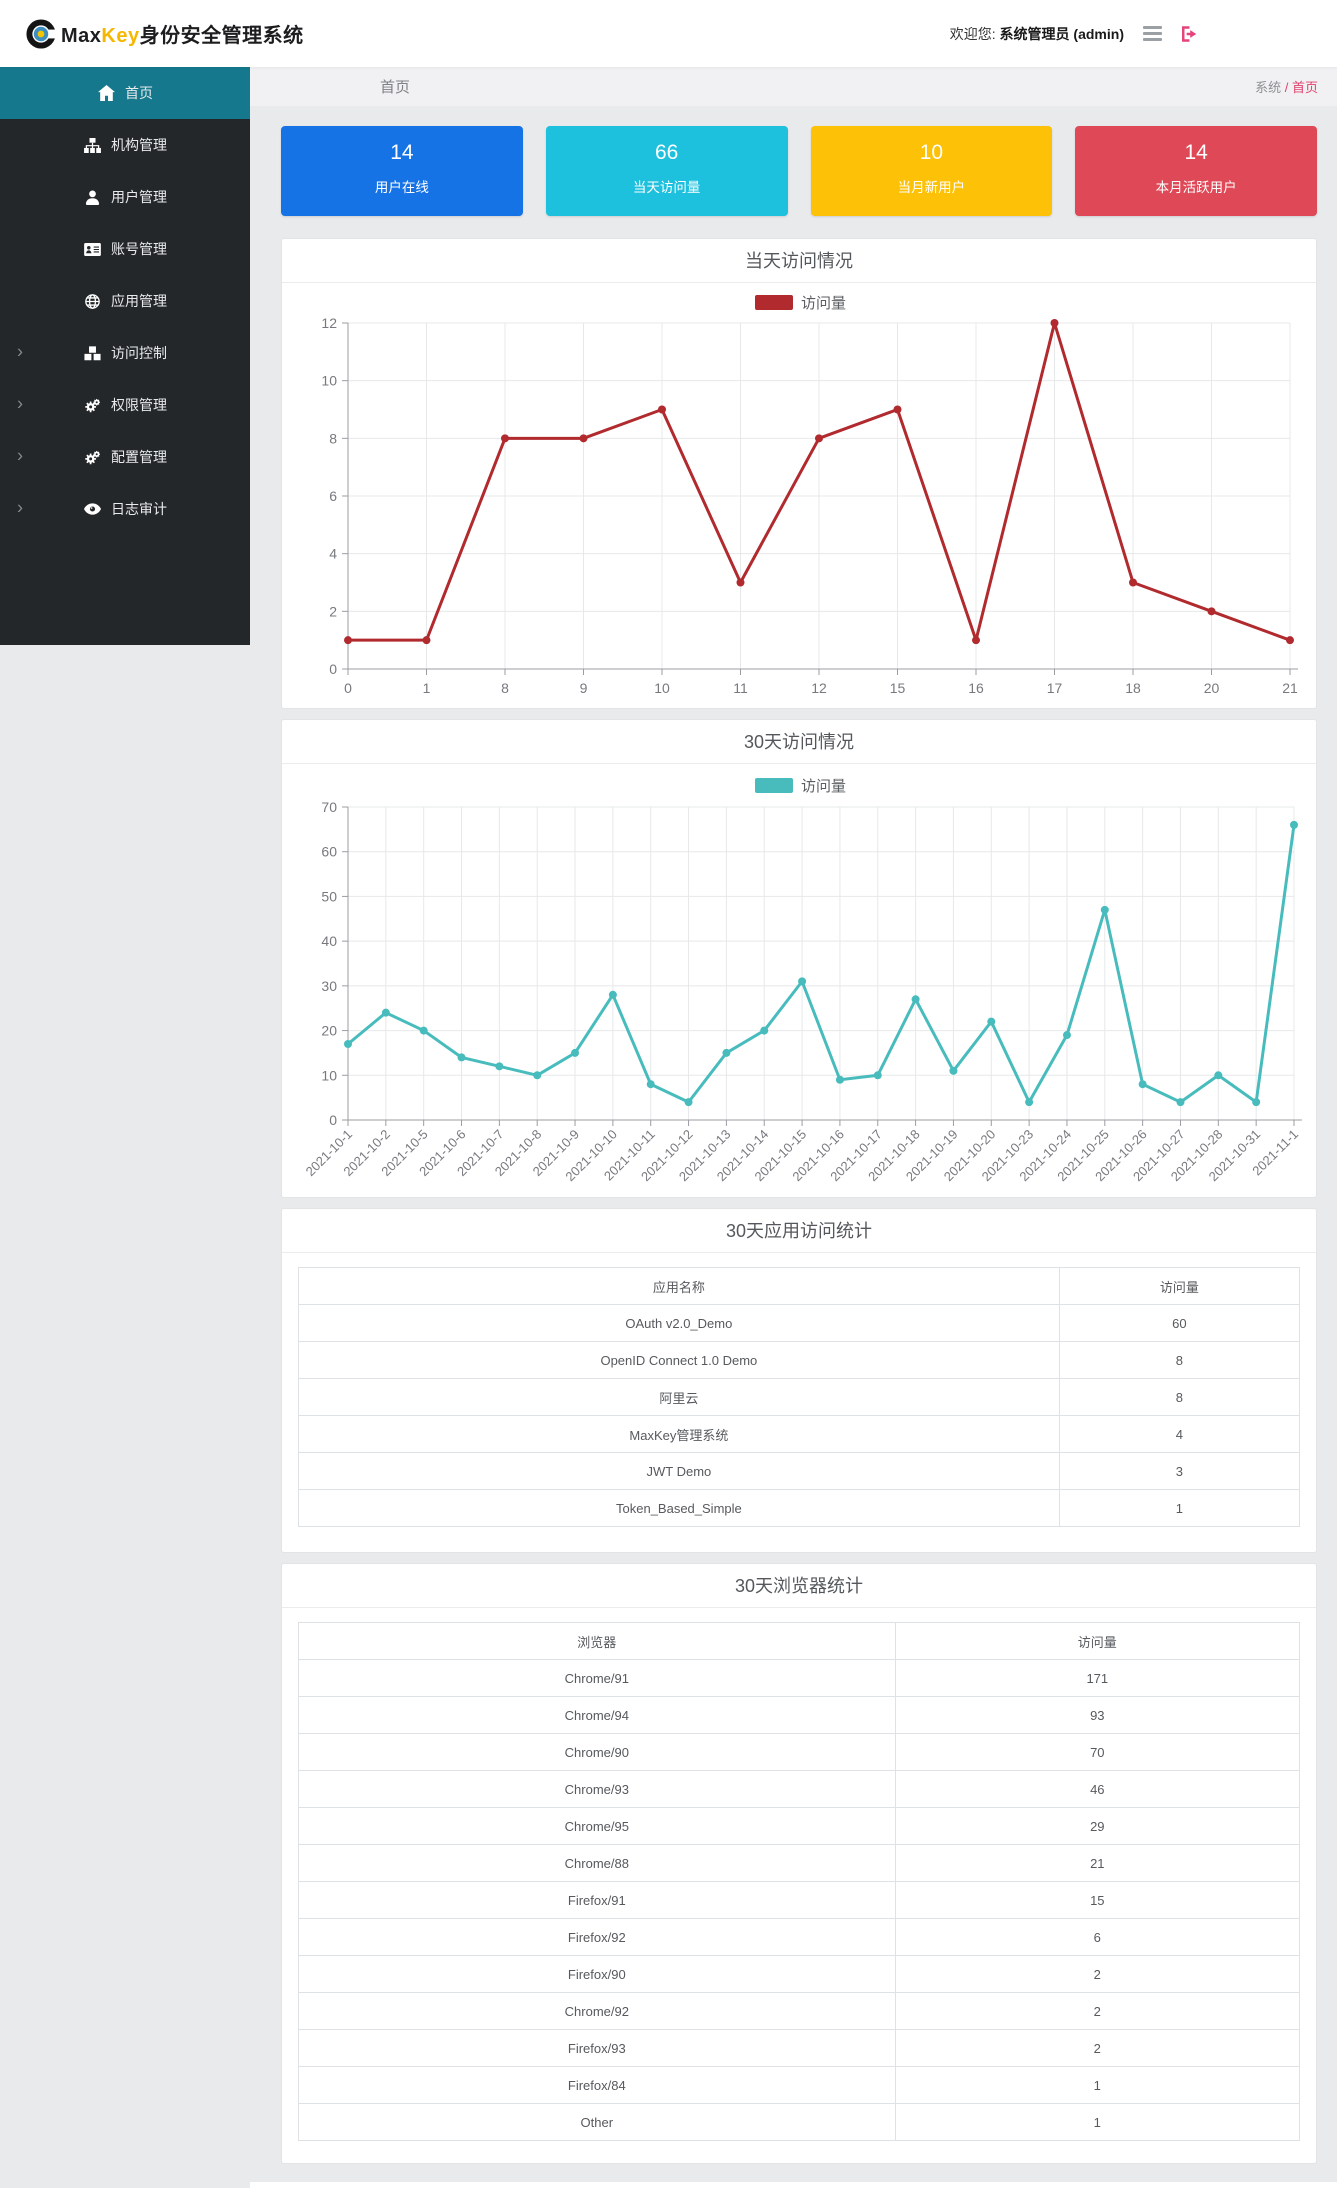  Describe the element at coordinates (799, 1789) in the screenshot. I see `table-row: Chrome/93 46` at that location.